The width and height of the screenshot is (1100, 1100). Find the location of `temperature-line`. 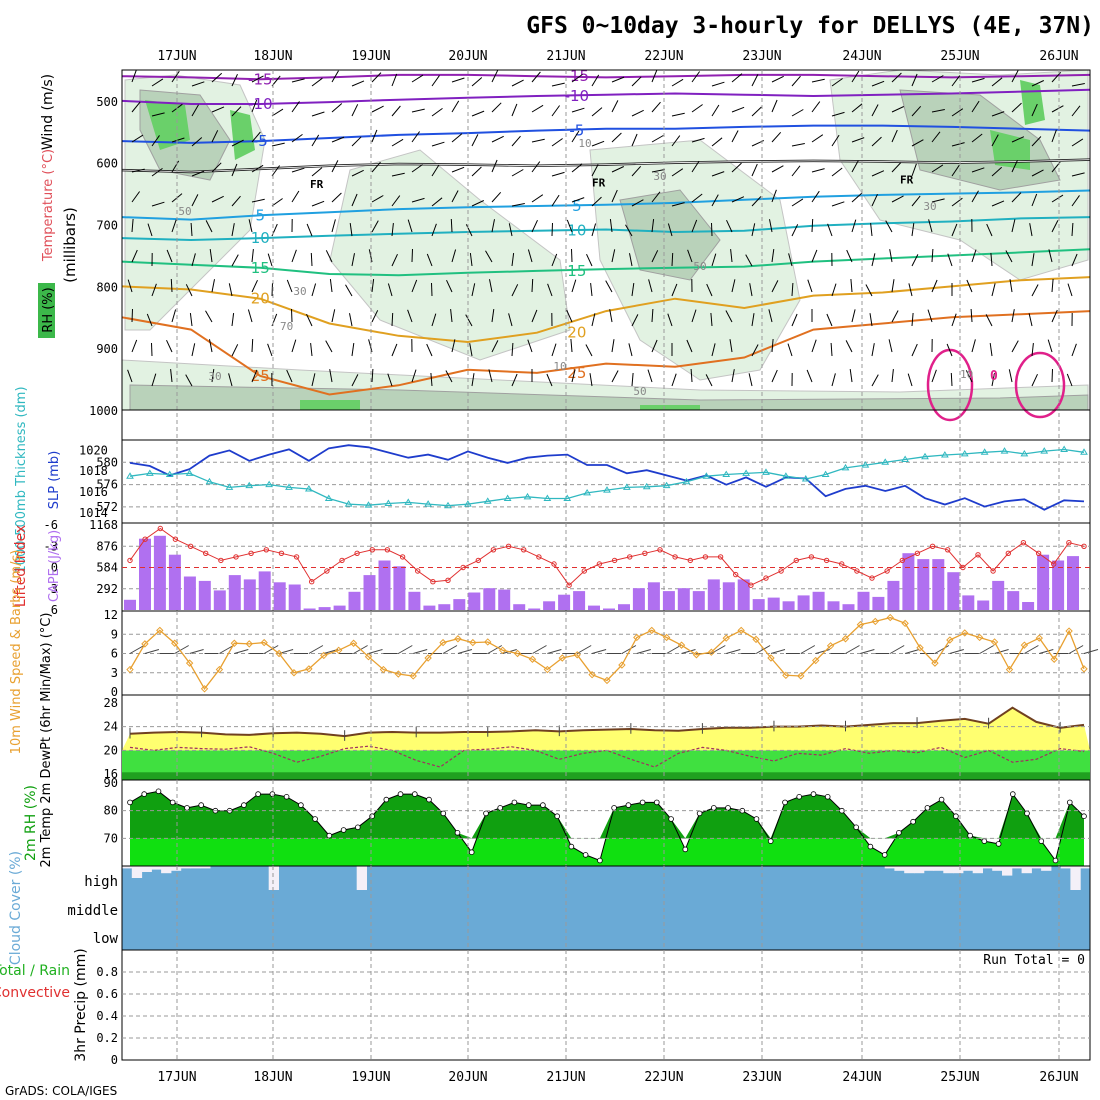

temperature-line is located at coordinates (607, 722).